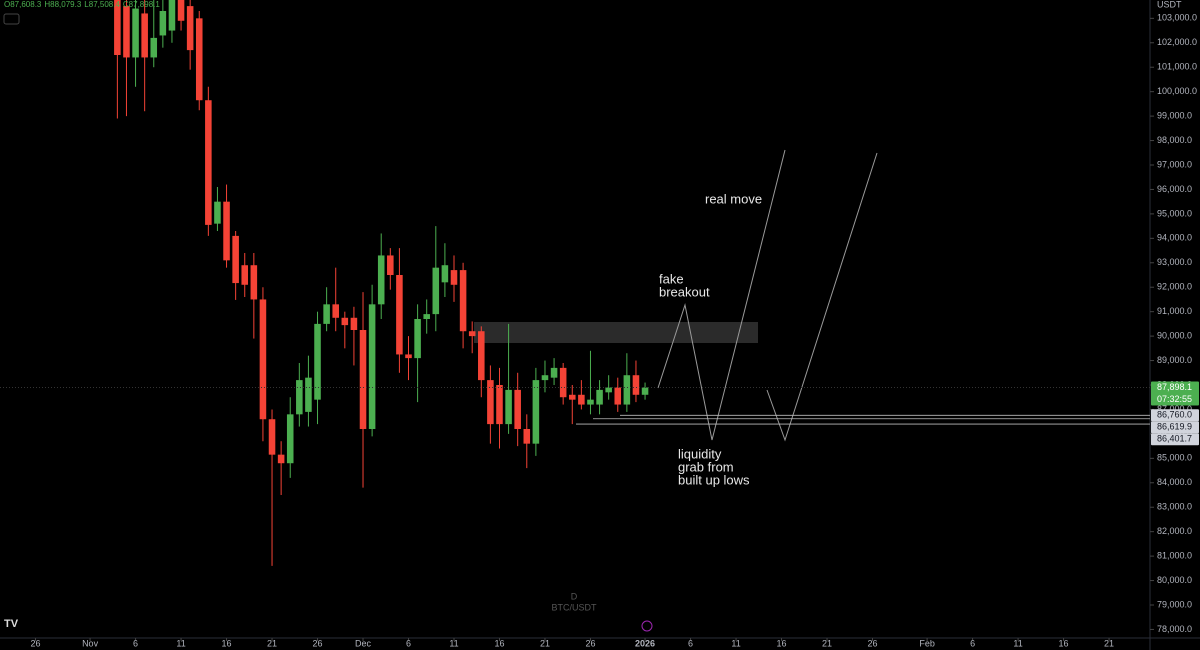 The width and height of the screenshot is (1200, 650). I want to click on y-tick-label: 99,000.0, so click(1174, 115).